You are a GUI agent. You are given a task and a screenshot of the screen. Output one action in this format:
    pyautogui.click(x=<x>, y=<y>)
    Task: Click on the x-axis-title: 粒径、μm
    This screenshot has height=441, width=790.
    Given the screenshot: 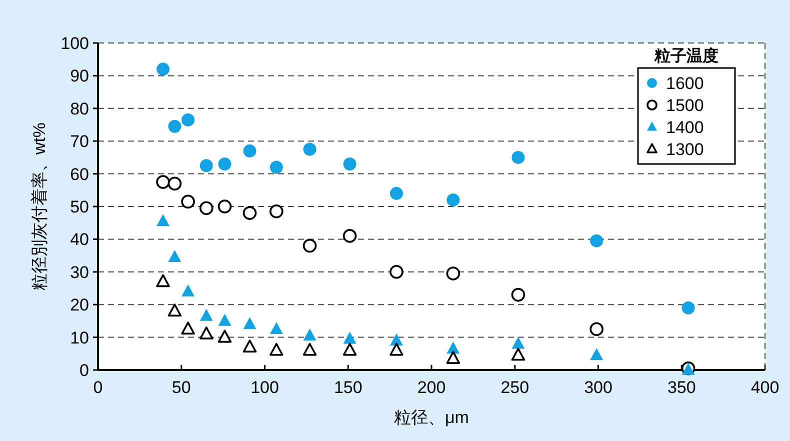 What is the action you would take?
    pyautogui.click(x=431, y=417)
    